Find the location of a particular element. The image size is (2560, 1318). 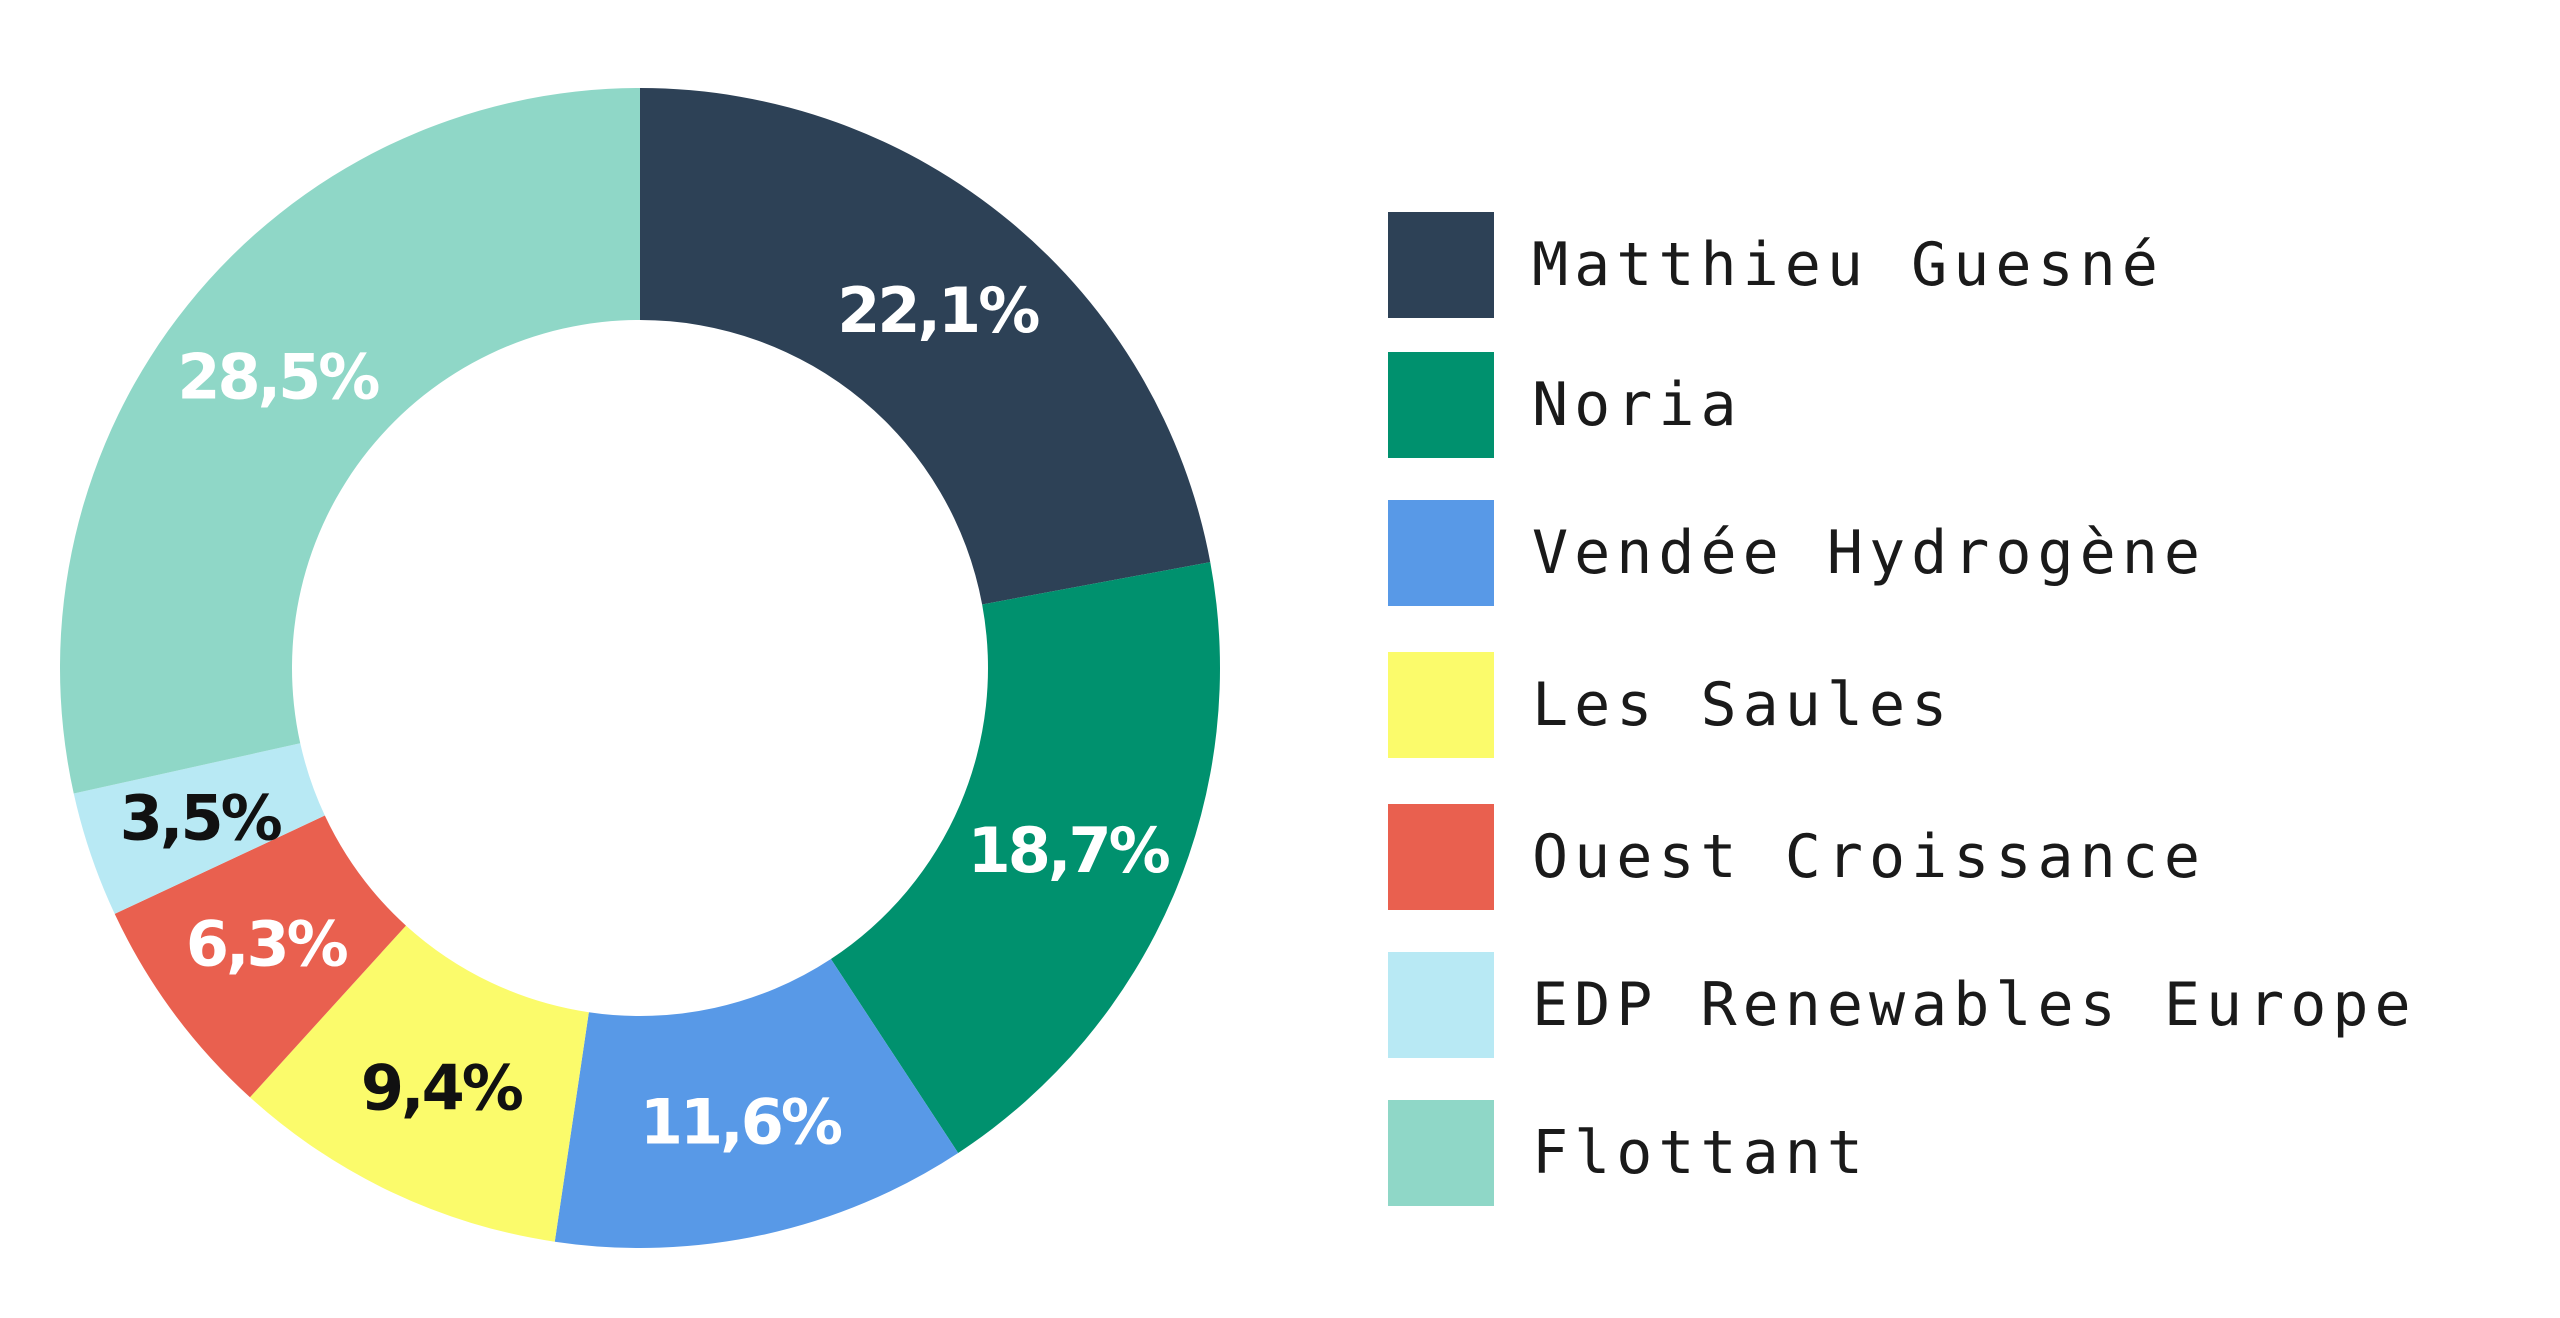

legend-item-noria: Noria is located at coordinates (1565, 405).